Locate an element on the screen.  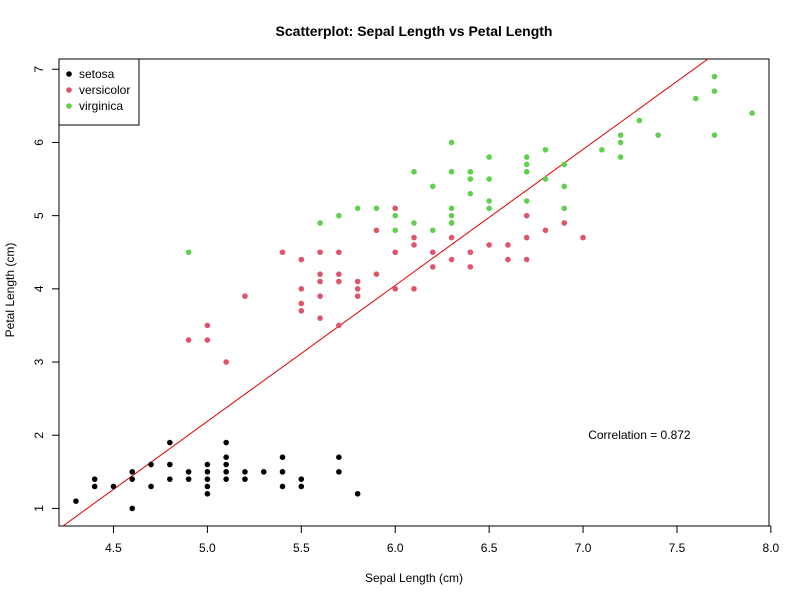
legend-marker-virginica is located at coordinates (69, 106).